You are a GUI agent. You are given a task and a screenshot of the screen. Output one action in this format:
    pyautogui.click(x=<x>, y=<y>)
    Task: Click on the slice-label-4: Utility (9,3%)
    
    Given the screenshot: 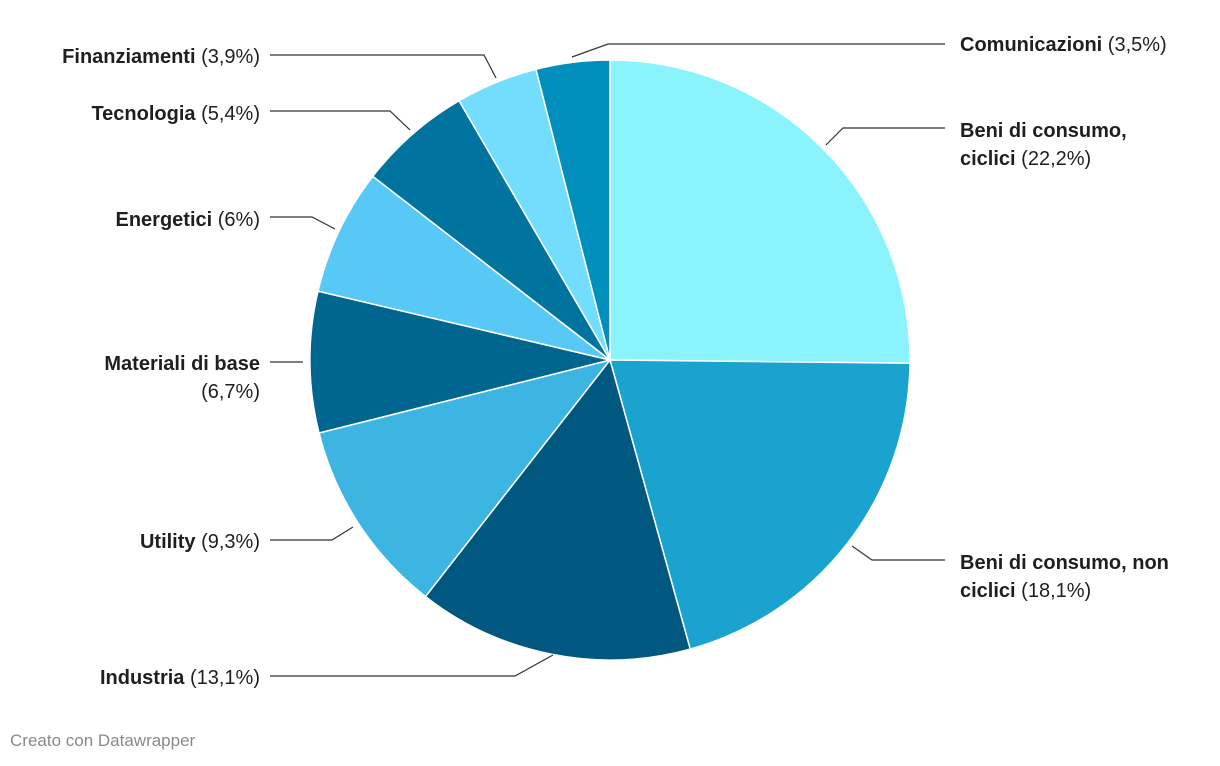 What is the action you would take?
    pyautogui.click(x=200, y=542)
    